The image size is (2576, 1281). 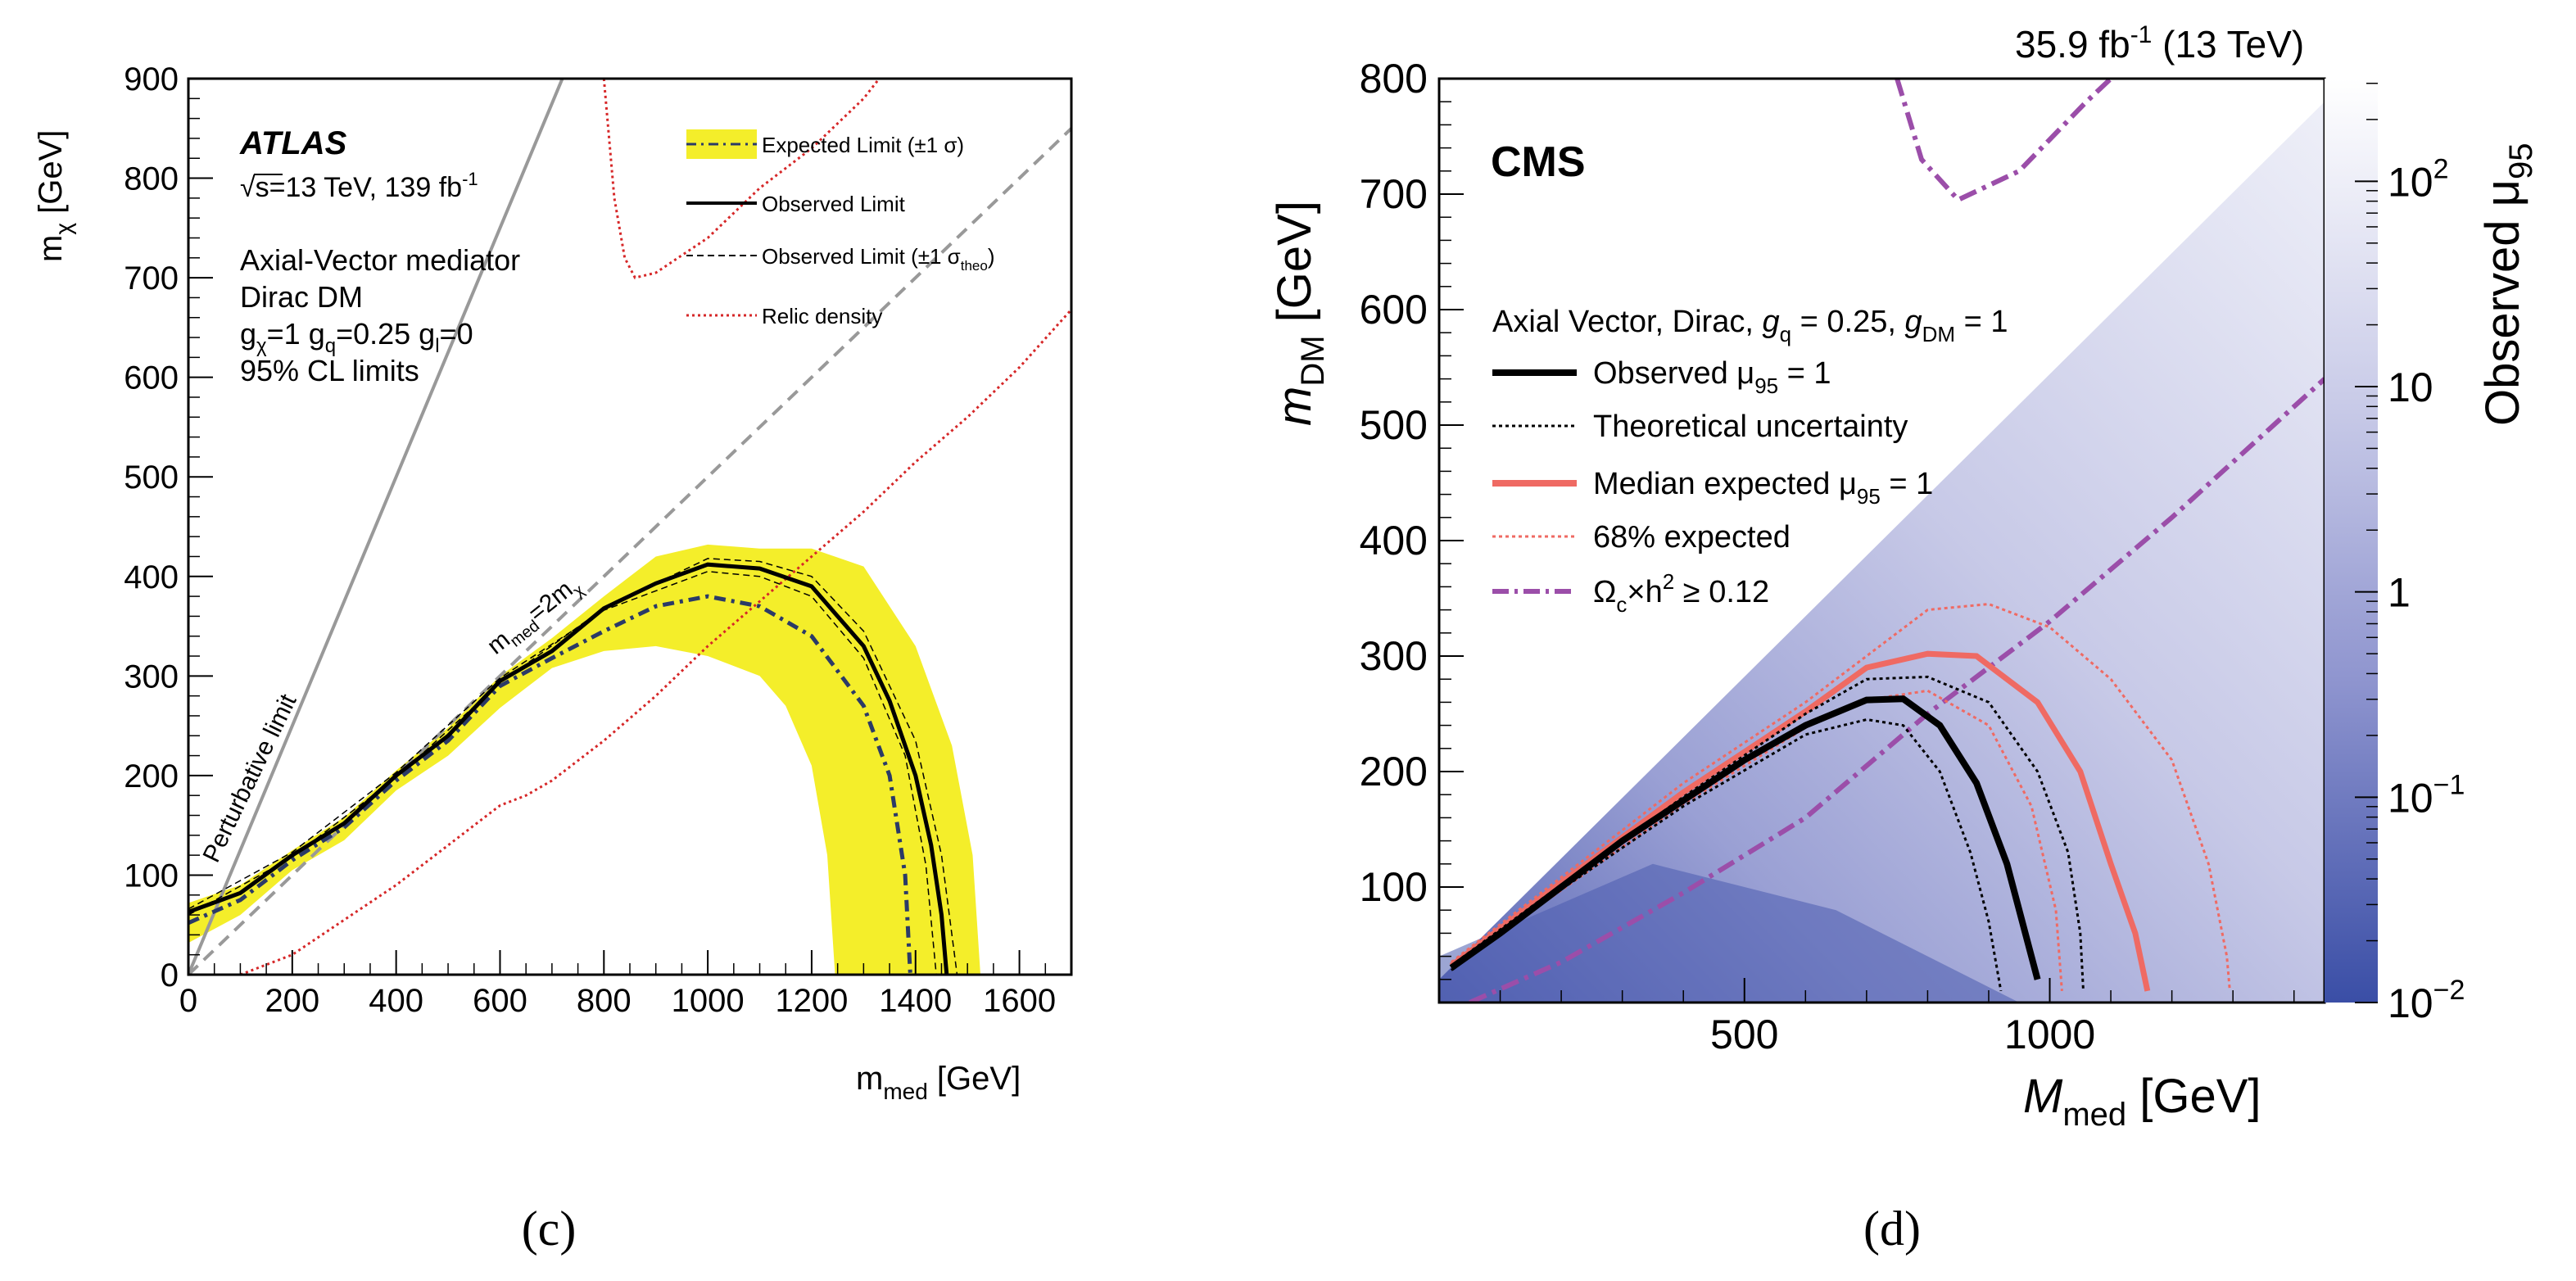 I want to click on cms-x-tick-label: 500, so click(x=1744, y=1034).